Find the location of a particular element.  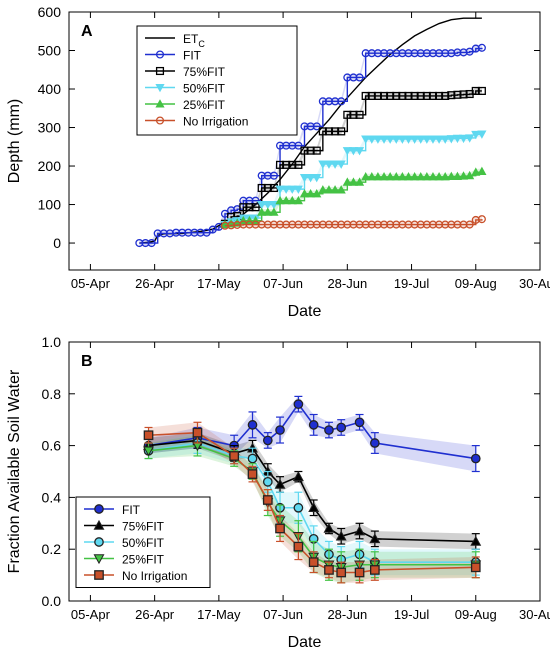

y-tick-label: 300 is located at coordinates (50, 128).